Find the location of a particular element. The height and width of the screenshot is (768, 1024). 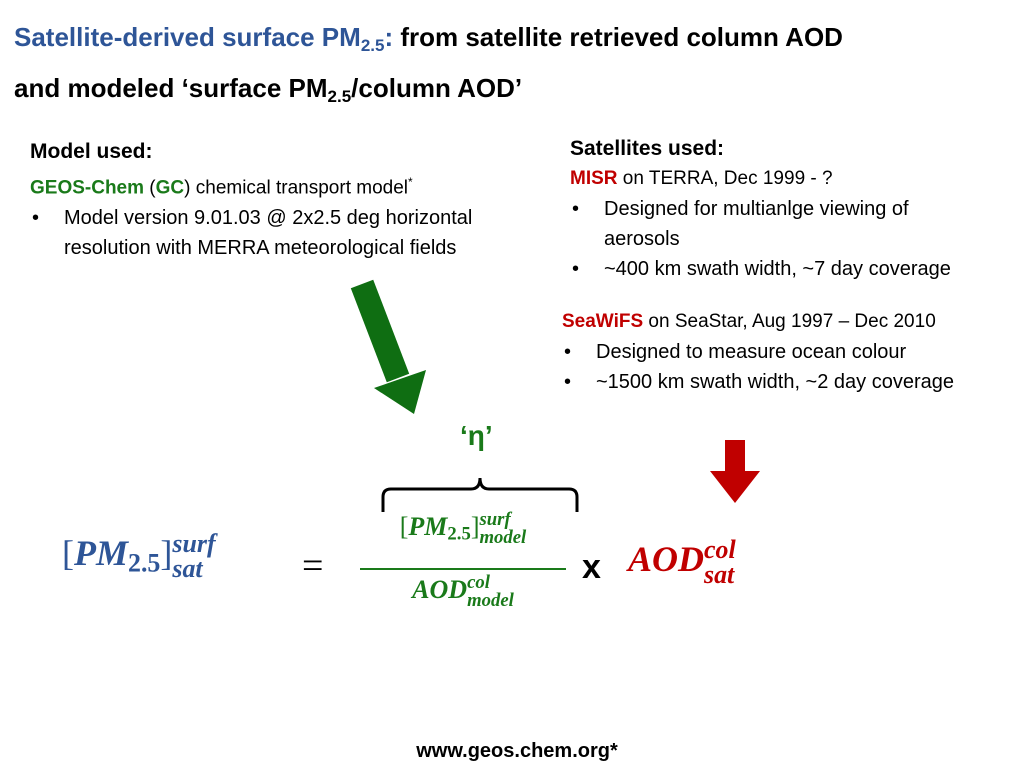

equals: = is located at coordinates (313, 566).